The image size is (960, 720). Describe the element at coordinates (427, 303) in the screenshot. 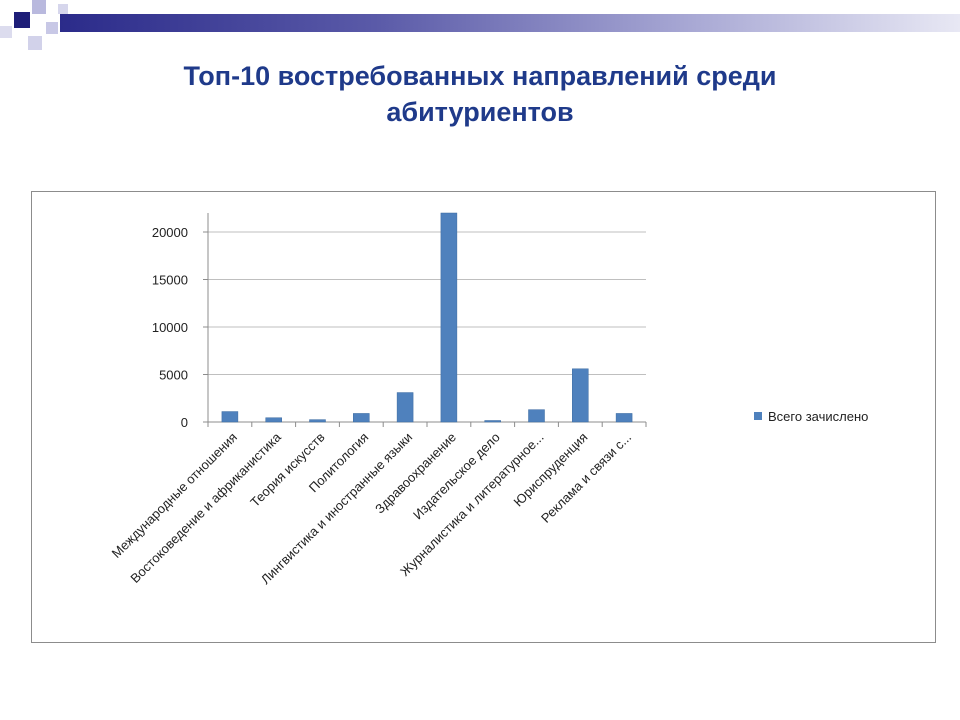

I see `gridlines` at that location.